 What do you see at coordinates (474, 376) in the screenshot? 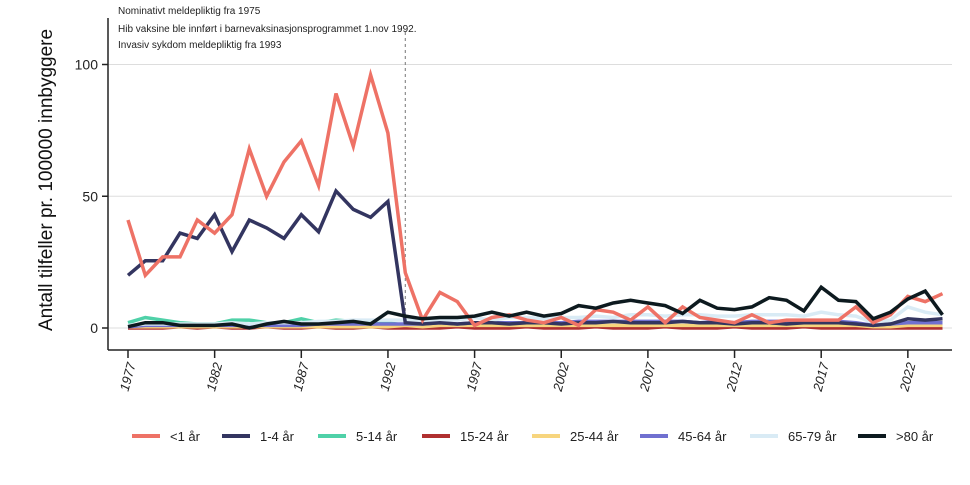
I see `x-tick-label: 1997` at bounding box center [474, 376].